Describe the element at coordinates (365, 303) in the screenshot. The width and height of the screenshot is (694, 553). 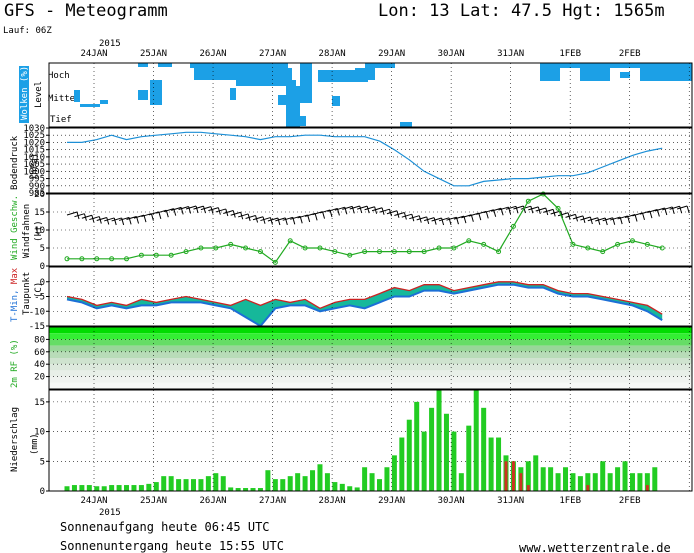
I see `temp-band` at that location.